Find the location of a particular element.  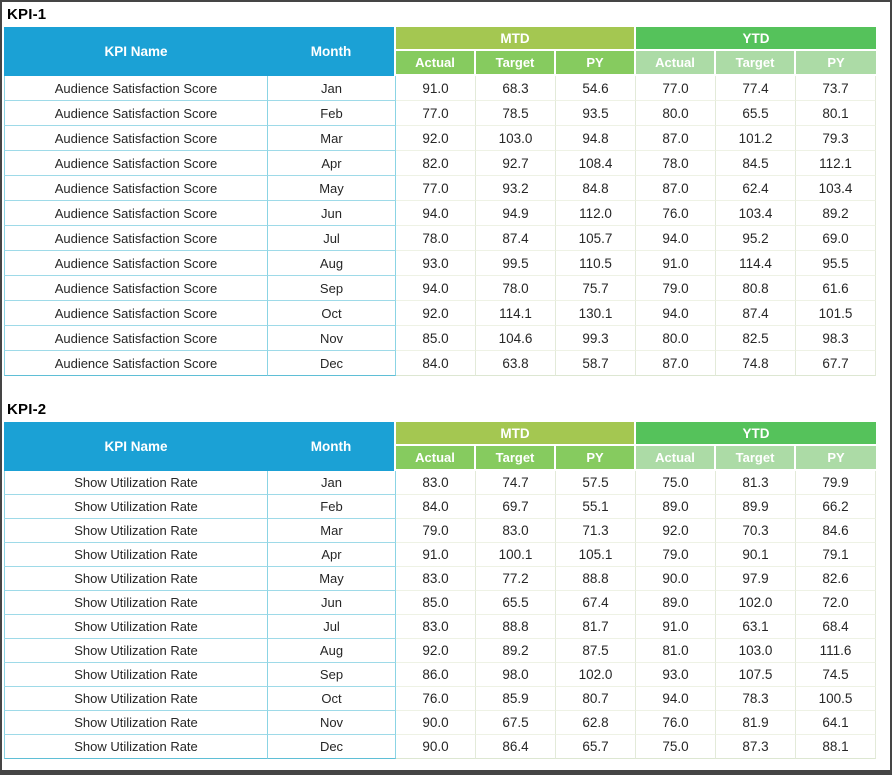

mtd-py-cell: 105.7 is located at coordinates (596, 238).